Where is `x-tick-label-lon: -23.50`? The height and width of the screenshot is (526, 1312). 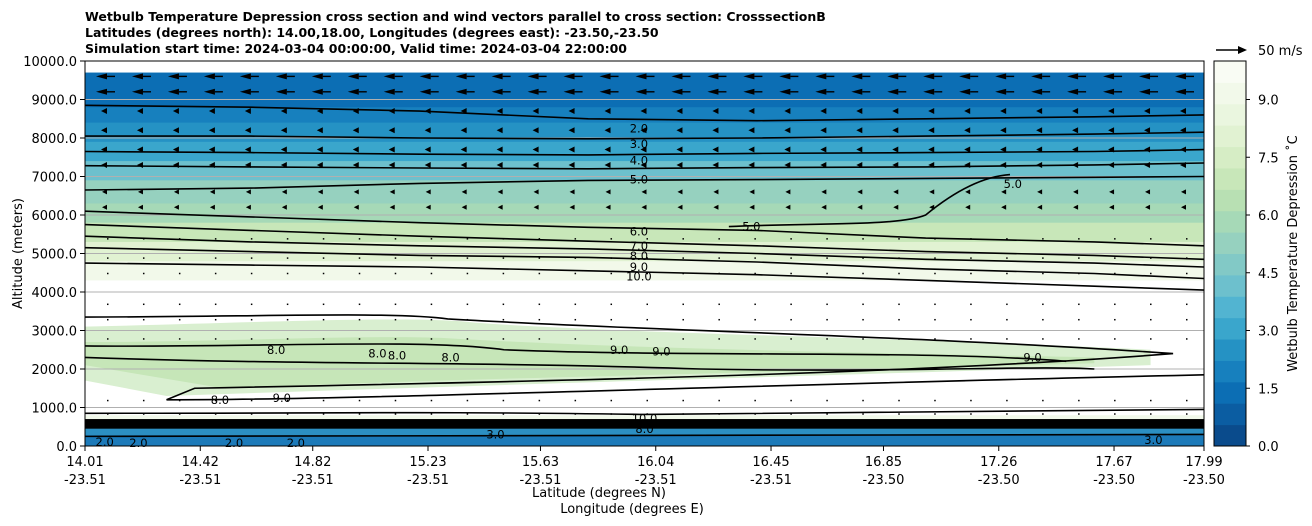
x-tick-label-lon: -23.50 is located at coordinates (1204, 480).